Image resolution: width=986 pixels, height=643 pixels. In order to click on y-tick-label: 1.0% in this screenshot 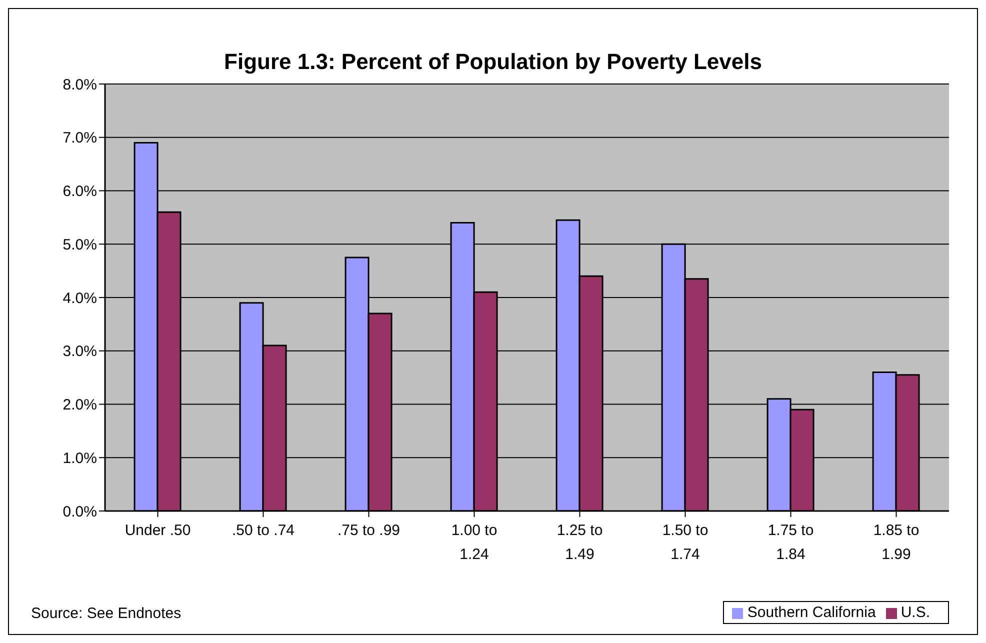, I will do `click(79, 458)`.